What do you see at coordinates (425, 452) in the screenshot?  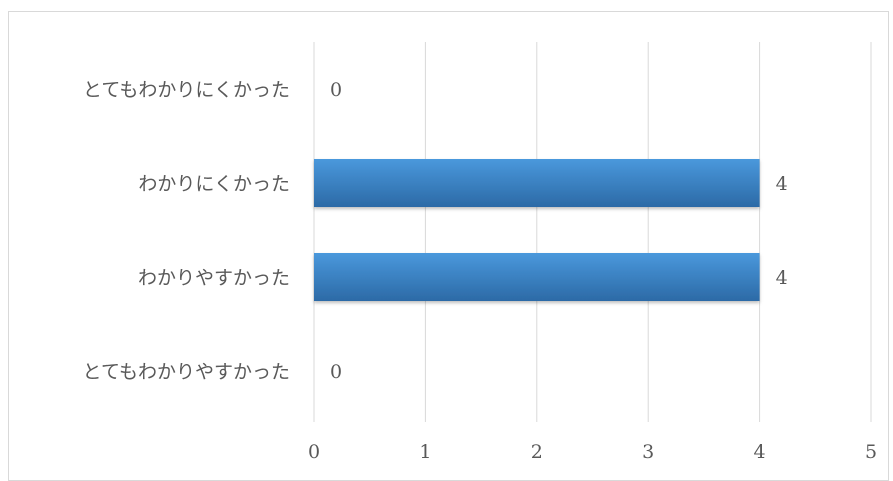 I see `x-tick-label: 1` at bounding box center [425, 452].